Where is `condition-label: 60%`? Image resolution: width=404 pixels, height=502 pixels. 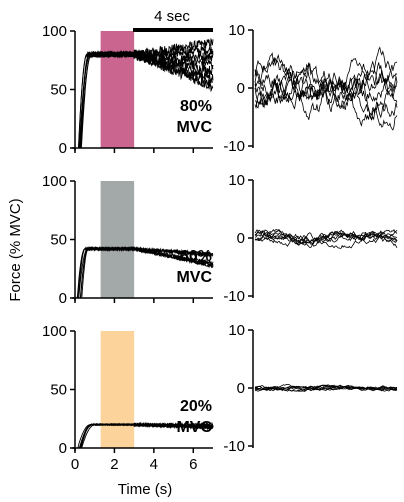 condition-label: 60% is located at coordinates (196, 256).